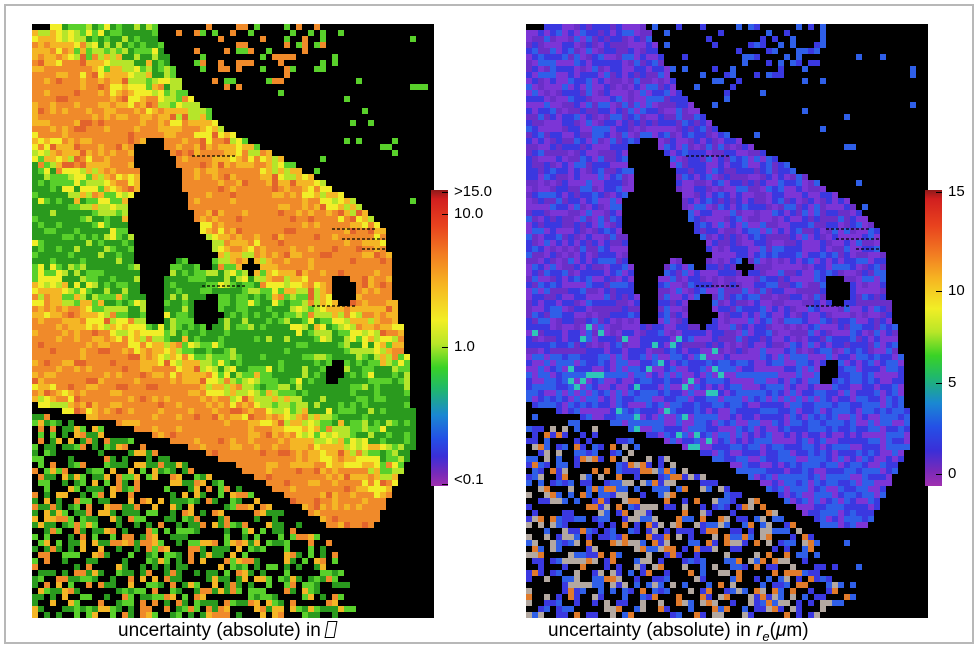 The width and height of the screenshot is (980, 648). Describe the element at coordinates (952, 473) in the screenshot. I see `right-colorbar-label-0: 0` at that location.